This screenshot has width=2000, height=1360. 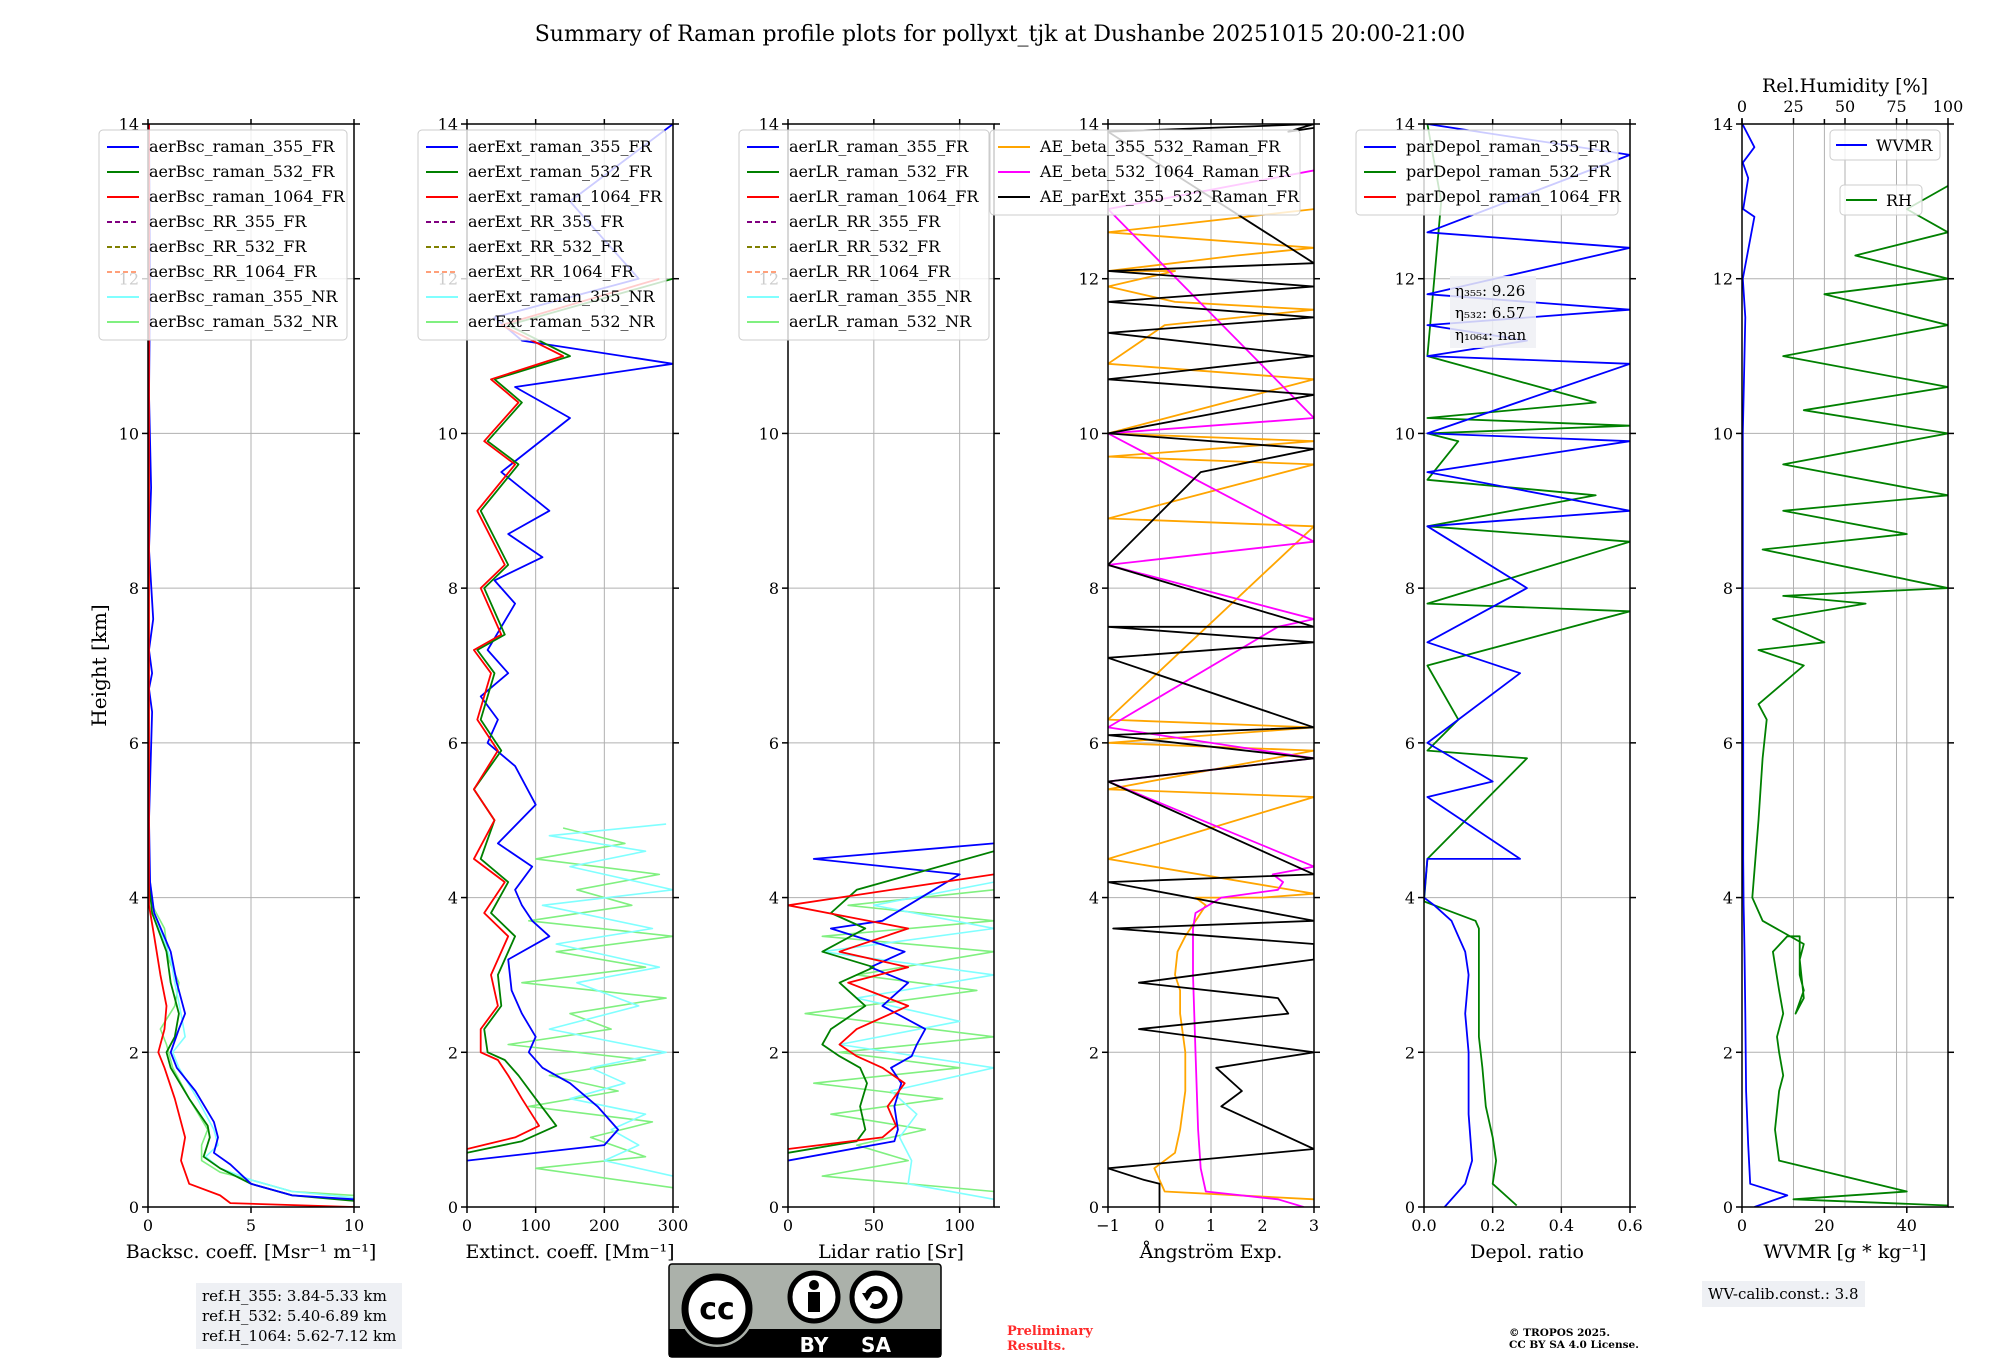 What do you see at coordinates (604, 1225) in the screenshot?
I see `x-tick-label: 200` at bounding box center [604, 1225].